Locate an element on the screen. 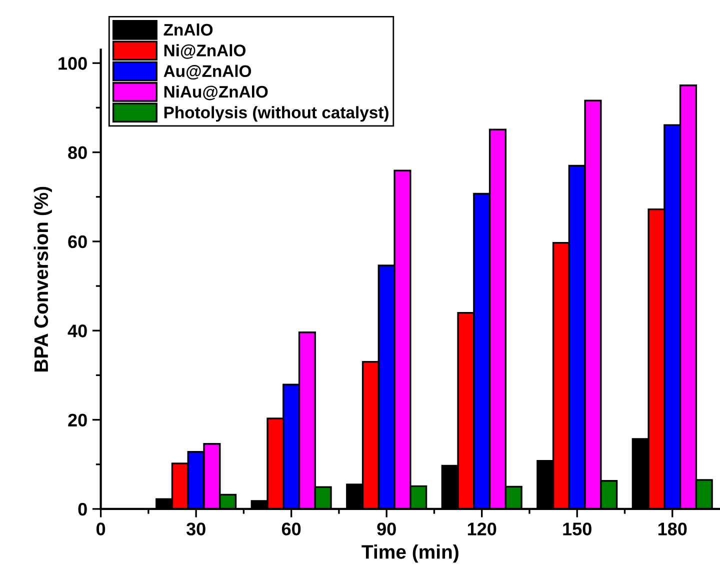  y-axis-title: BPA Conversion (%) is located at coordinates (43, 279).